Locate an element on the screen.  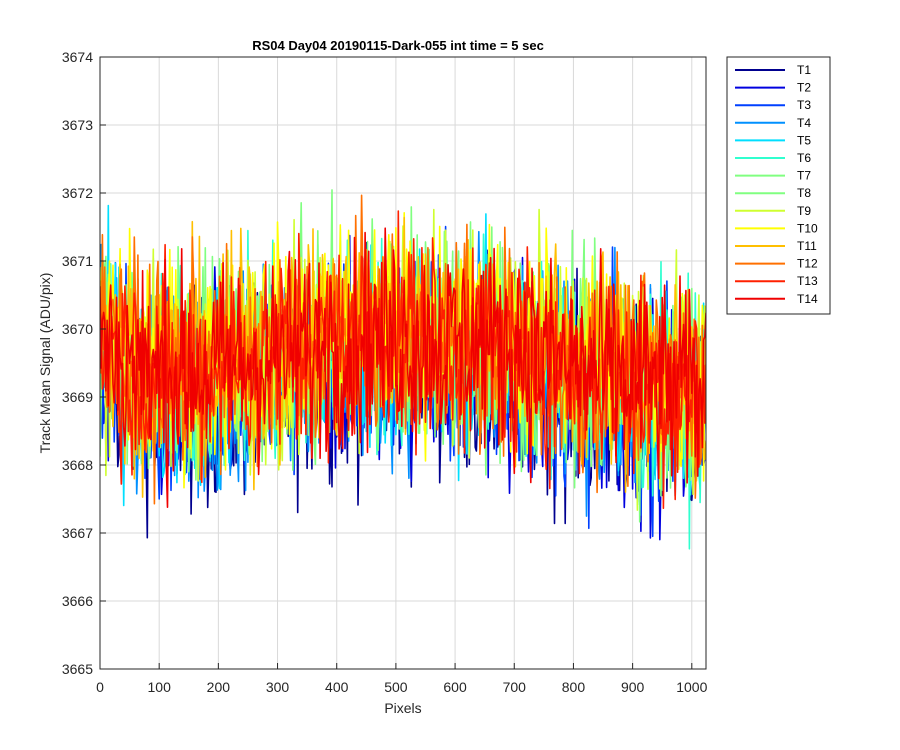
legend-label-T4: T4 is located at coordinates (804, 123).